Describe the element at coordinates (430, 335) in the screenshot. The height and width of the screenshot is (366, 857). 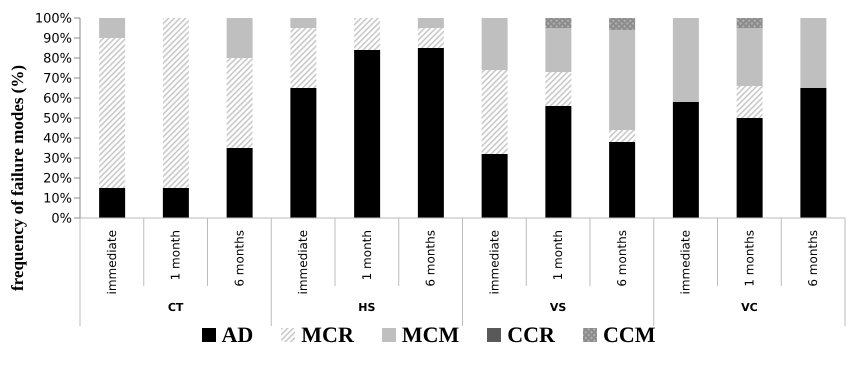
I see `legend-label: MCM` at that location.